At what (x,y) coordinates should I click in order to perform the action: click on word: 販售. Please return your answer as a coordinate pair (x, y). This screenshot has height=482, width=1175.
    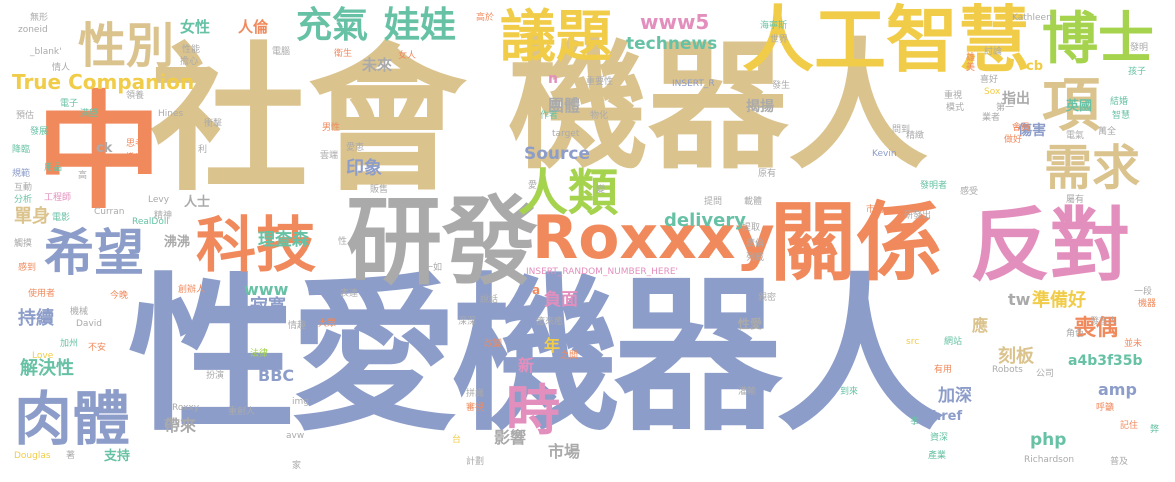
    Looking at the image, I should click on (379, 190).